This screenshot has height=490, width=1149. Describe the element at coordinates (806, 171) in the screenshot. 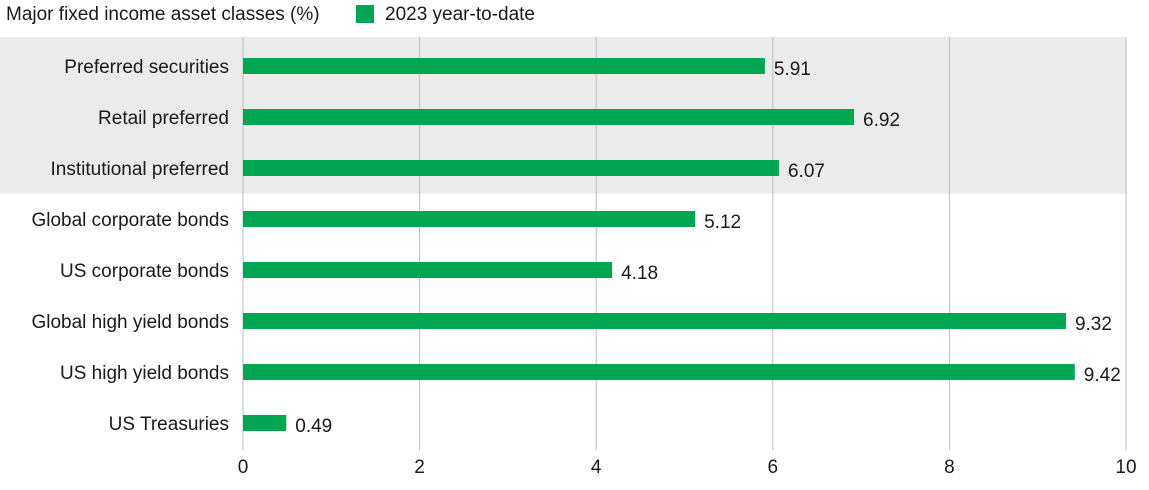

I see `value-label: 6.07` at that location.